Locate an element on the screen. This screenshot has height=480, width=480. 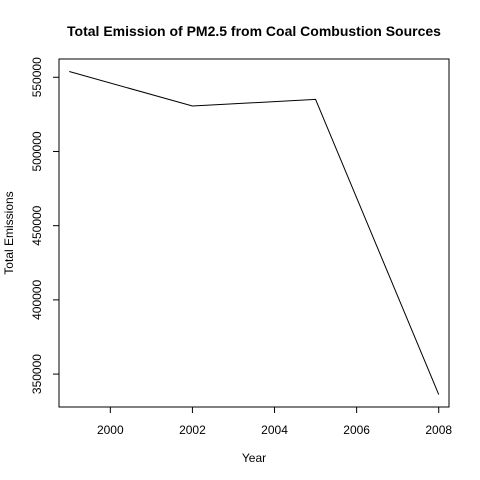
y-tick-label: 400000 is located at coordinates (37, 300).